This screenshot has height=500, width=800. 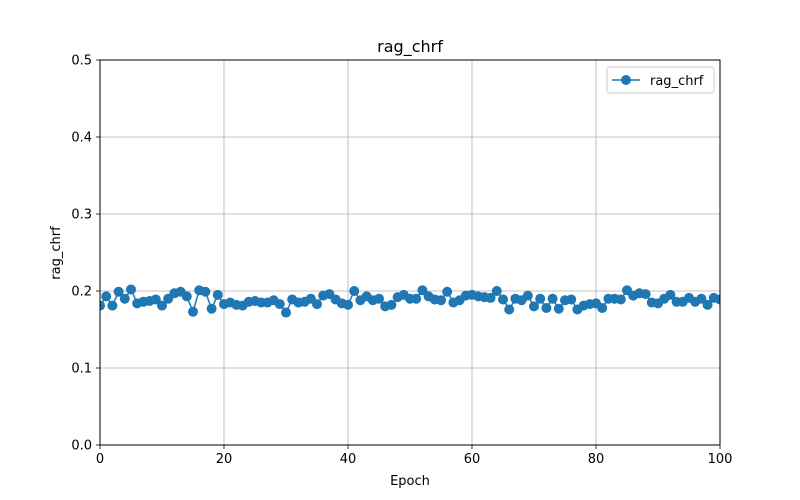 What do you see at coordinates (81, 138) in the screenshot?
I see `y-tick-label: 0.4` at bounding box center [81, 138].